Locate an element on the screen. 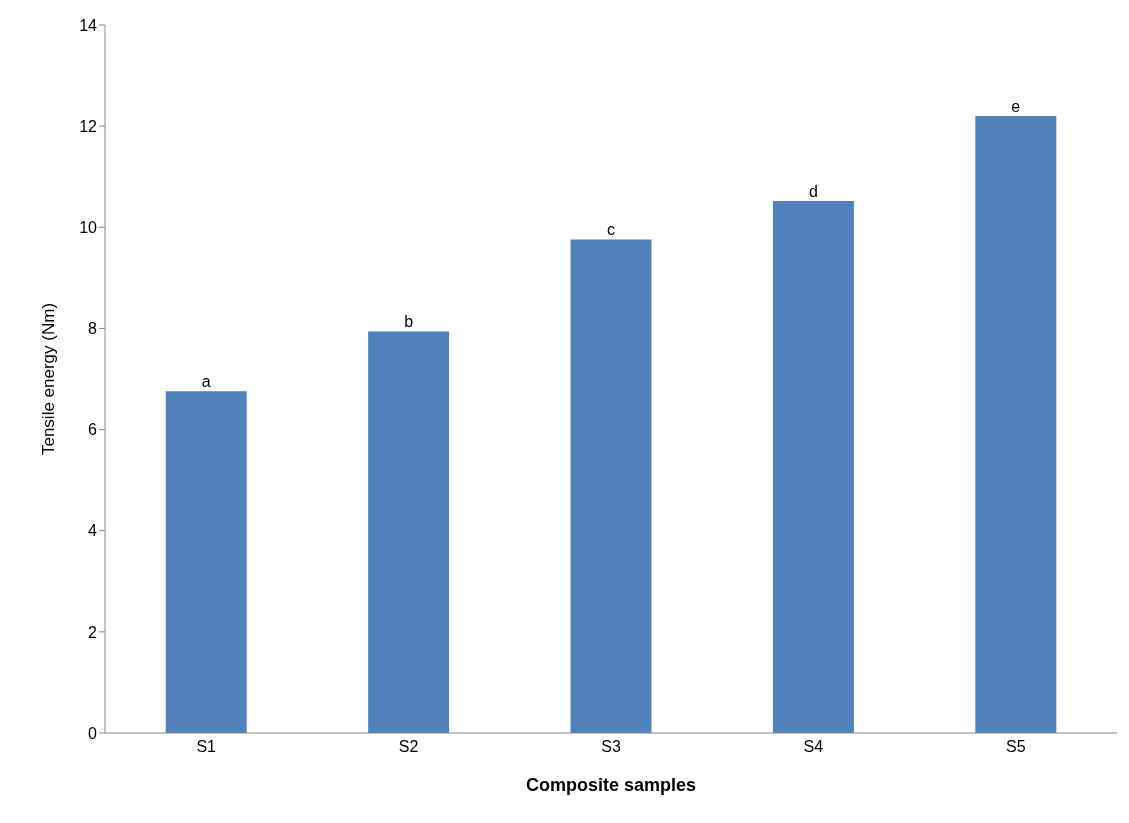  x-axis-title: Composite samples is located at coordinates (611, 785).